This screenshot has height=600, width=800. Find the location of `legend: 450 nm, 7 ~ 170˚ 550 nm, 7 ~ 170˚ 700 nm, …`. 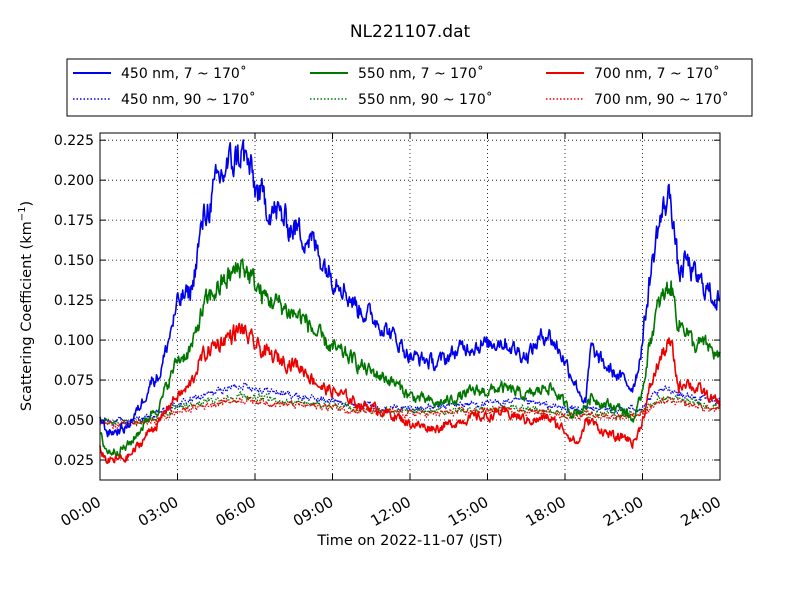

legend: 450 nm, 7 ~ 170˚ 550 nm, 7 ~ 170˚ 700 nm, … is located at coordinates (409, 87).